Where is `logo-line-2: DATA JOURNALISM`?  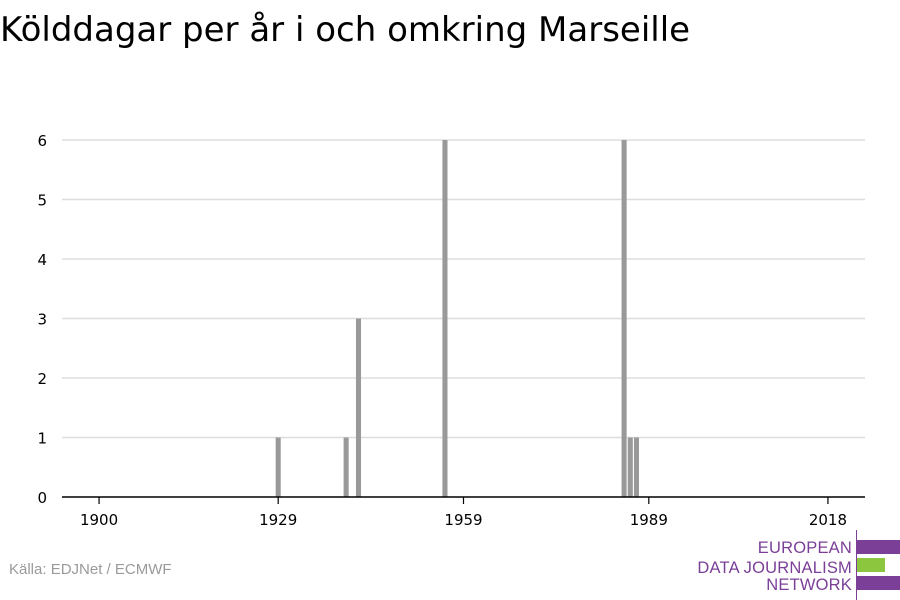
logo-line-2: DATA JOURNALISM is located at coordinates (774, 568).